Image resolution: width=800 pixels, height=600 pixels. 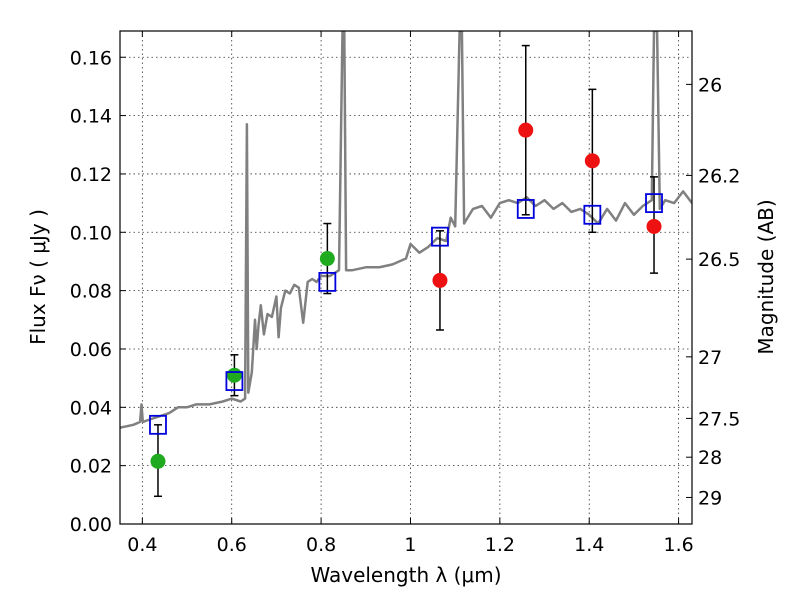 I want to click on y2-tick-label: 27.5, so click(x=719, y=419).